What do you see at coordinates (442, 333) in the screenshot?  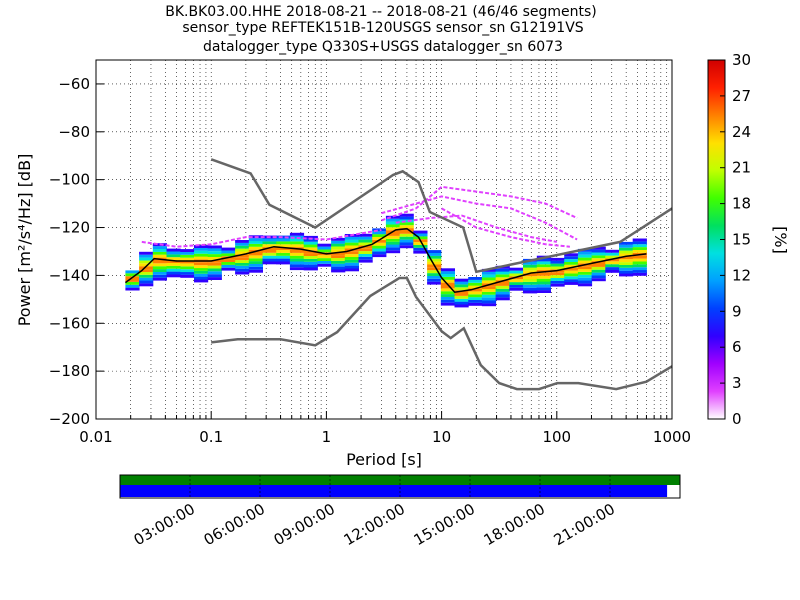 I see `noise-model-nlnm` at bounding box center [442, 333].